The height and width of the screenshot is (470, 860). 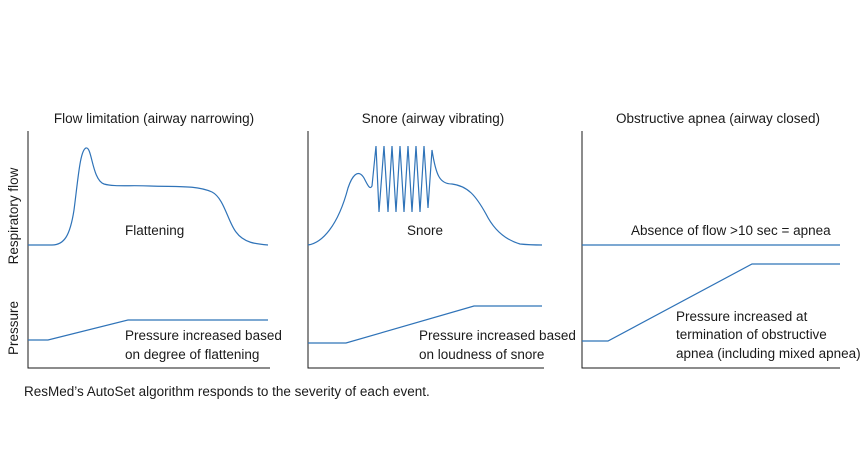 I want to click on pressure-axis-label: Pressure, so click(x=13, y=328).